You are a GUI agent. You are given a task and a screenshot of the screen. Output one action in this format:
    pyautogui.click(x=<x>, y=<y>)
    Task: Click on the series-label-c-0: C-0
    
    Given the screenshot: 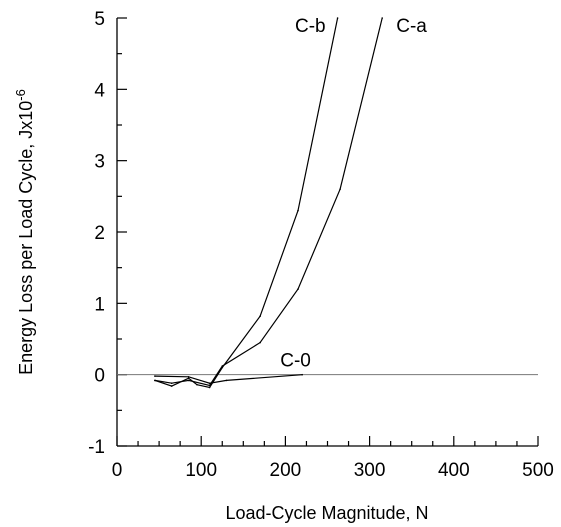 What is the action you would take?
    pyautogui.click(x=295, y=361)
    